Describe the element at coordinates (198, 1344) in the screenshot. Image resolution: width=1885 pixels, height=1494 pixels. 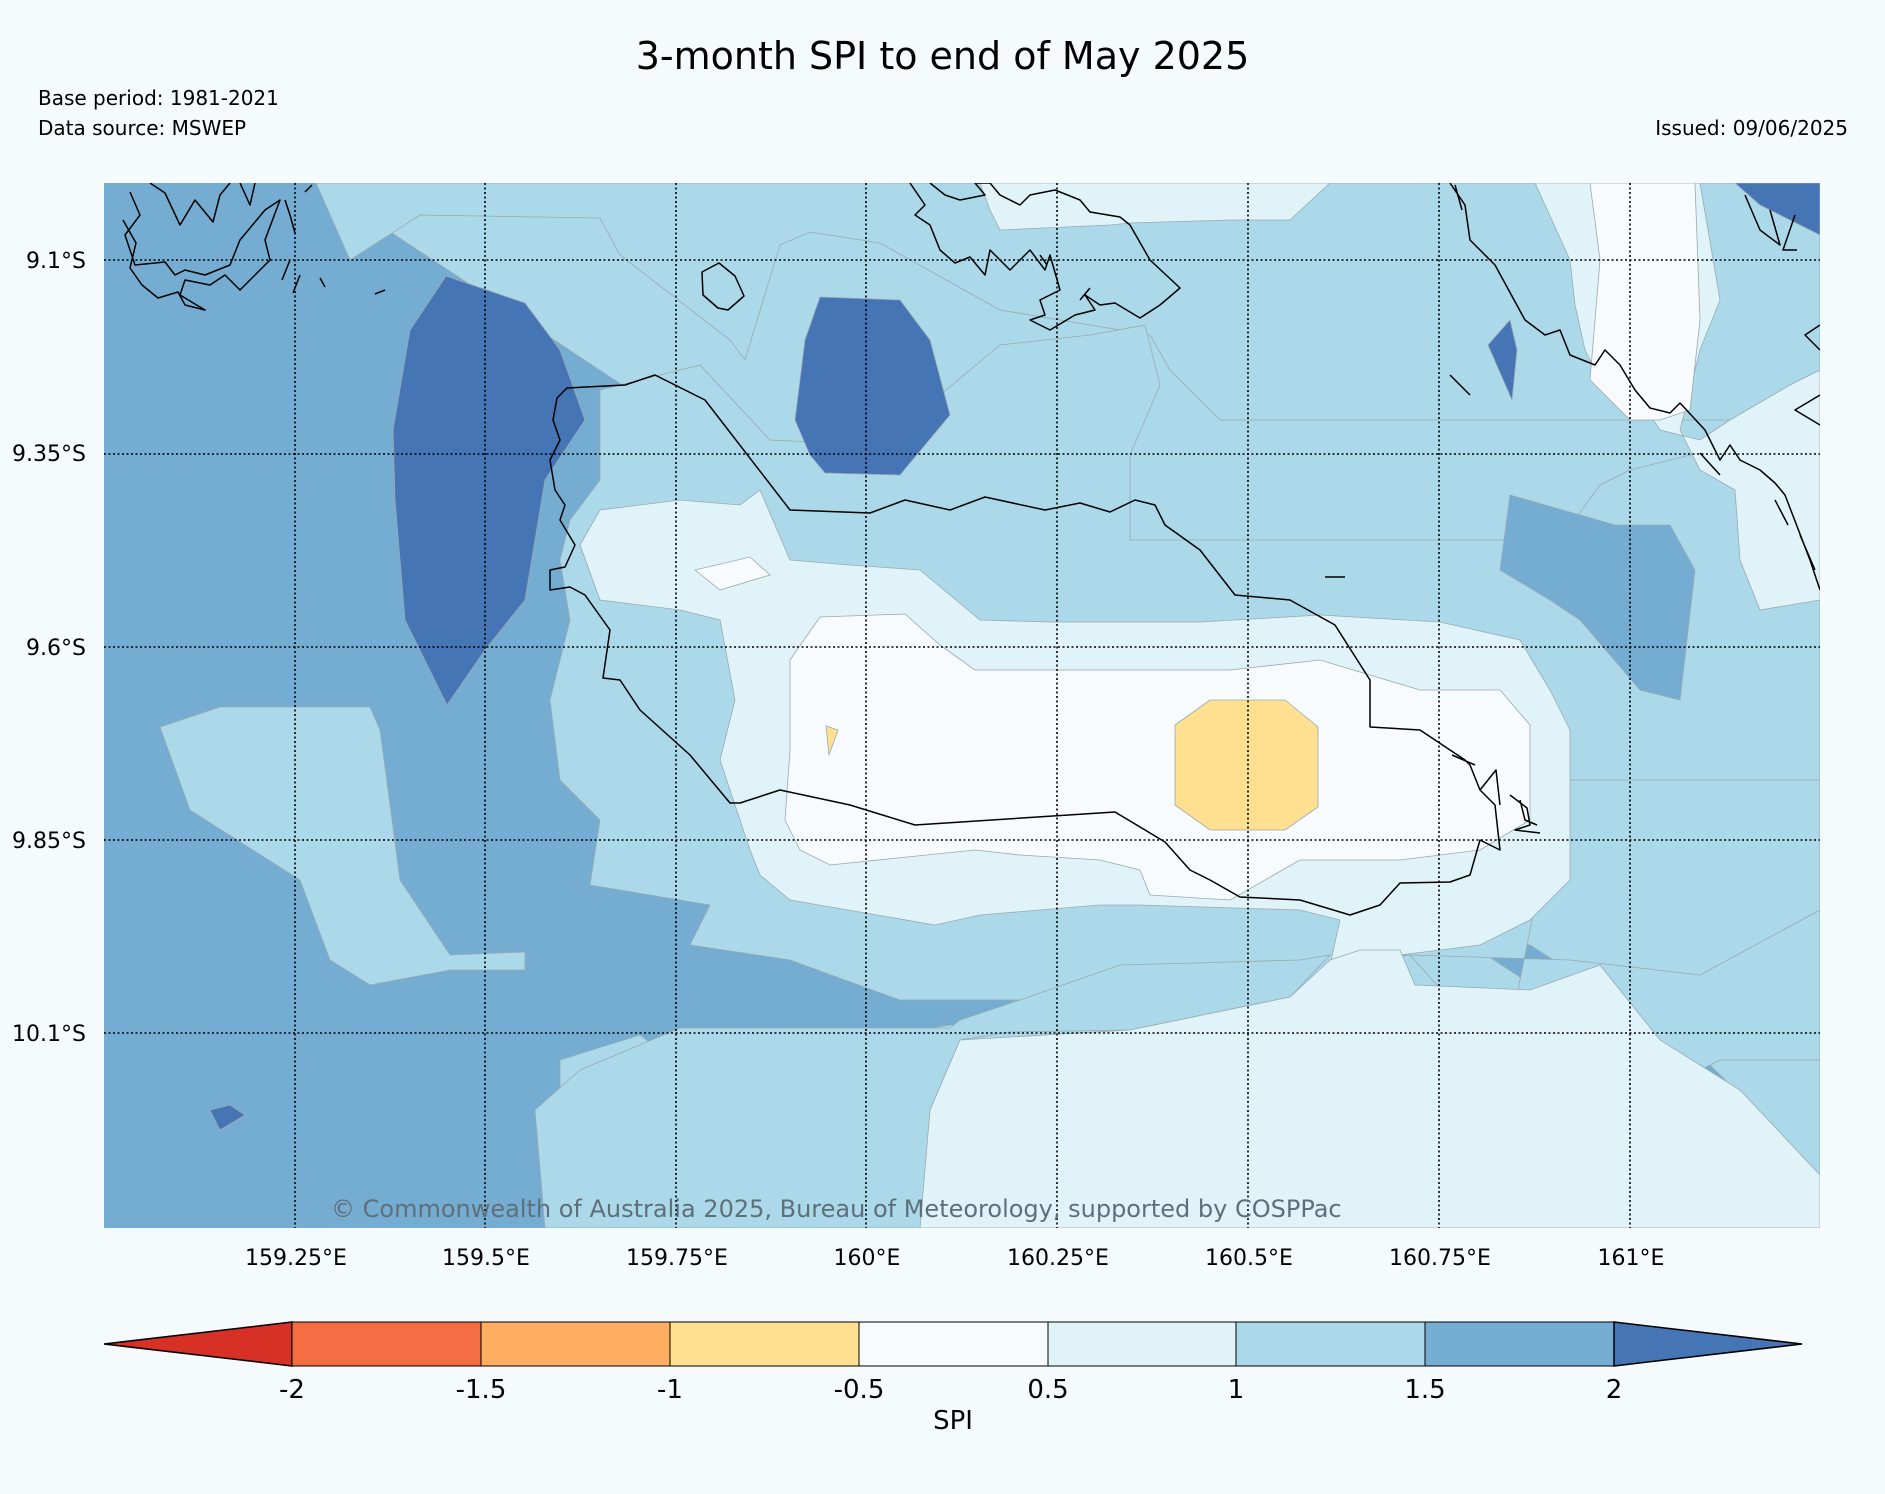
I see `colorbar-bin-below-minus2` at that location.